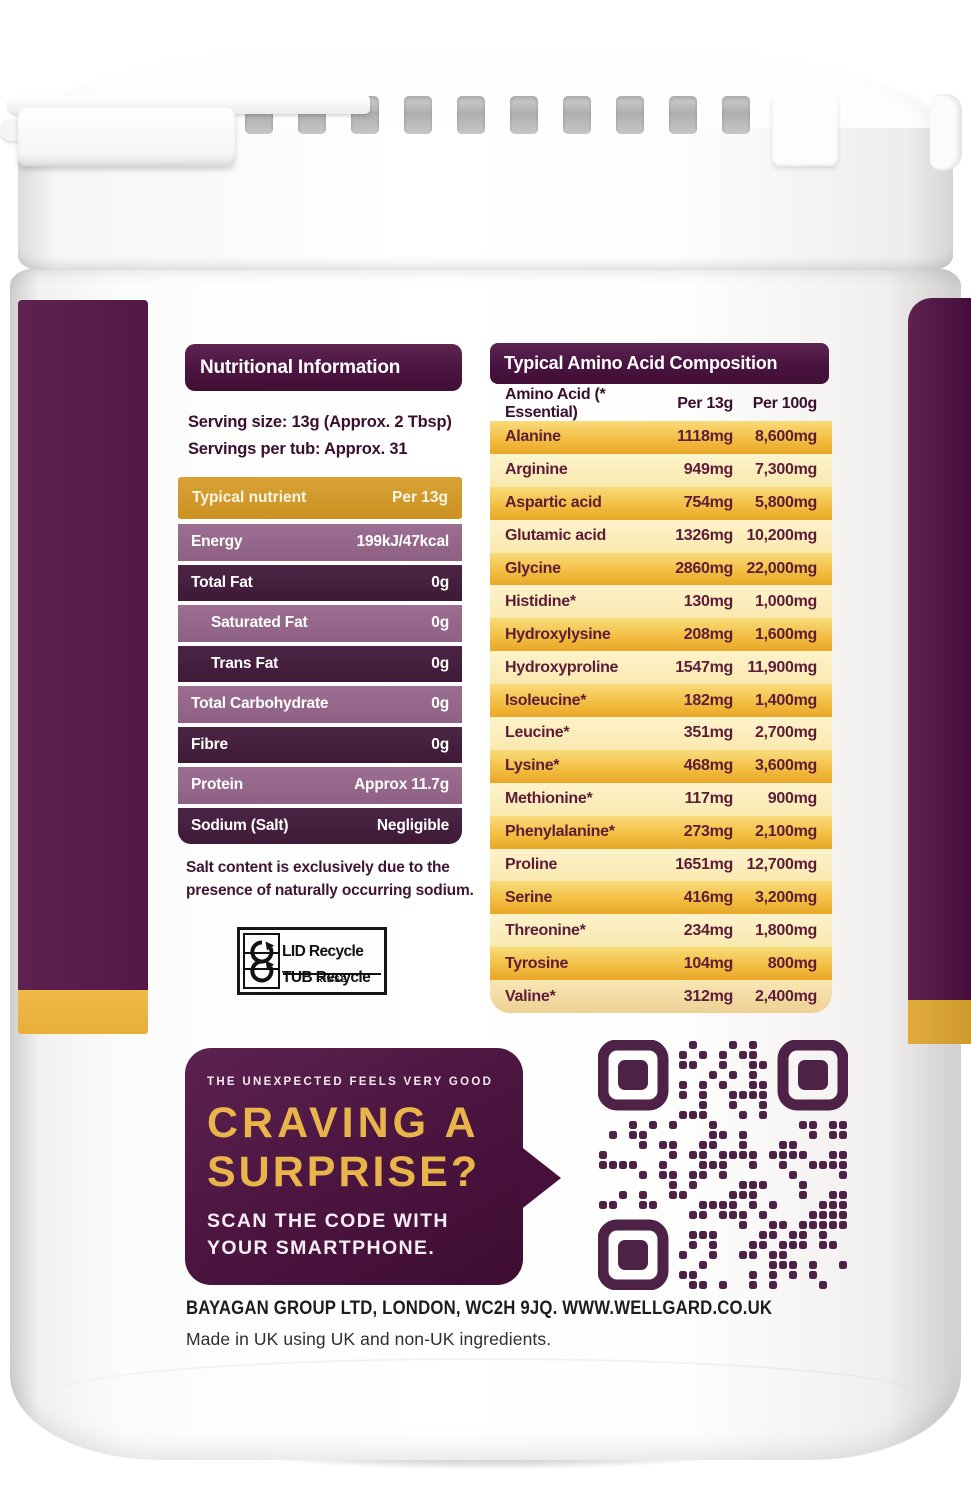 This screenshot has width=971, height=1487. Describe the element at coordinates (540, 1178) in the screenshot. I see `speech-bubble-tail` at that location.